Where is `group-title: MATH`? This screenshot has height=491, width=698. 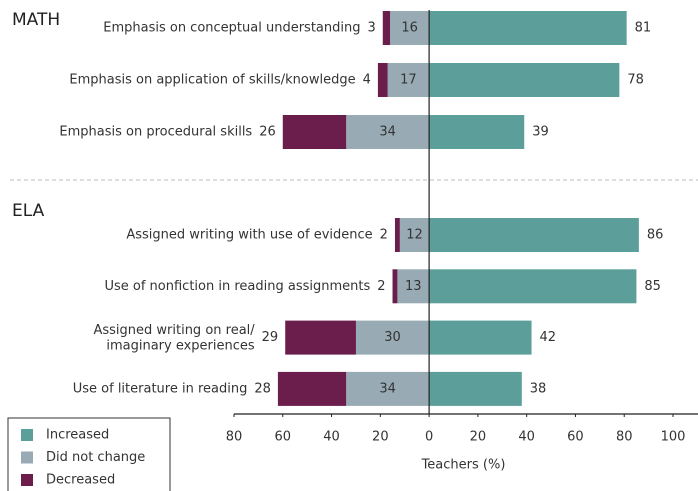 group-title: MATH is located at coordinates (36, 20).